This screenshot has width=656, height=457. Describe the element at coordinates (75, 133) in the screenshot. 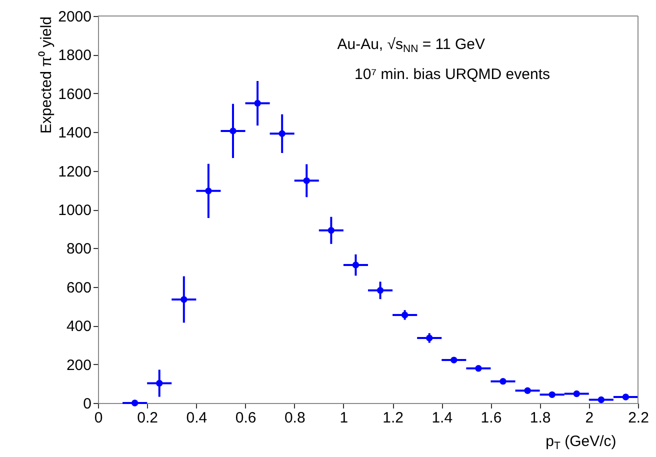

I see `y-tick-label: 1400` at that location.